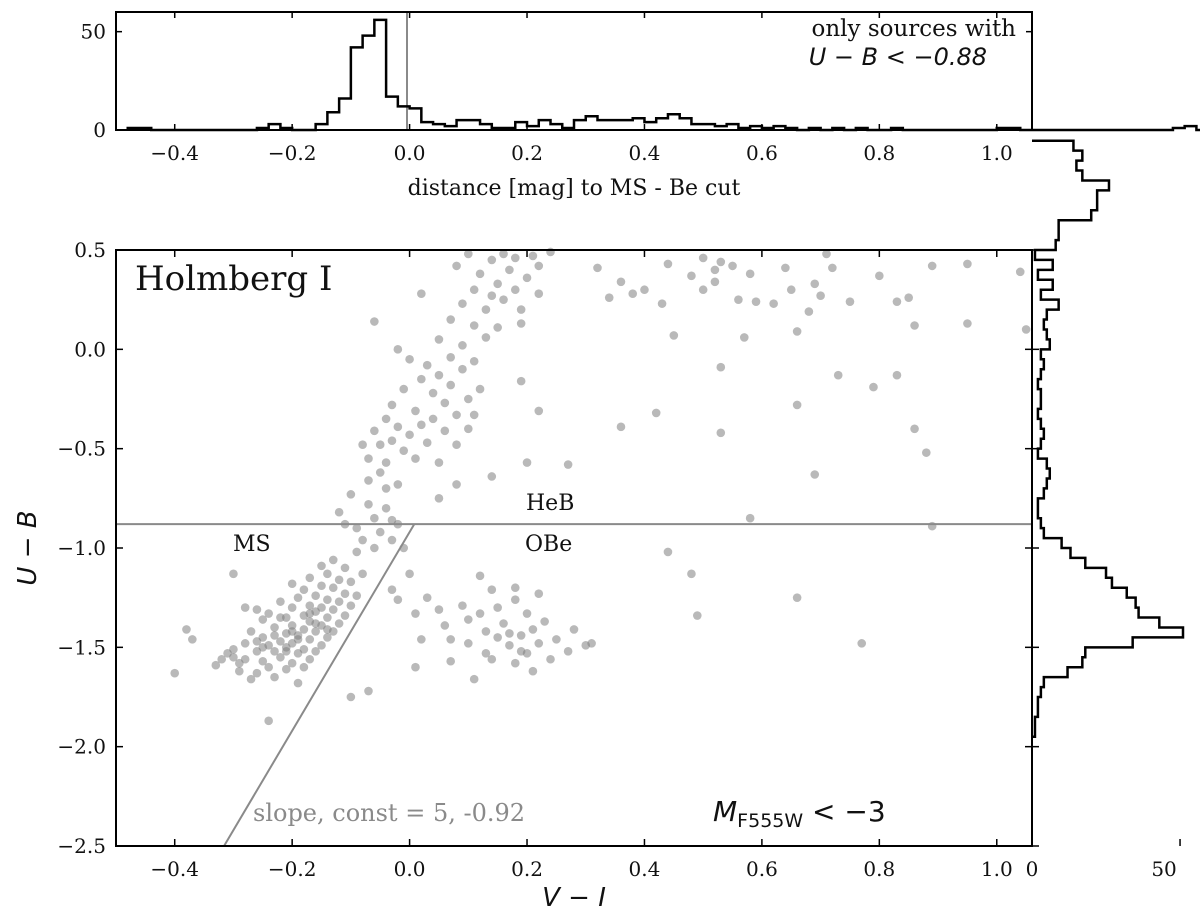 The image size is (1200, 913). I want to click on top-x-tick-label: −0.4, so click(174, 153).